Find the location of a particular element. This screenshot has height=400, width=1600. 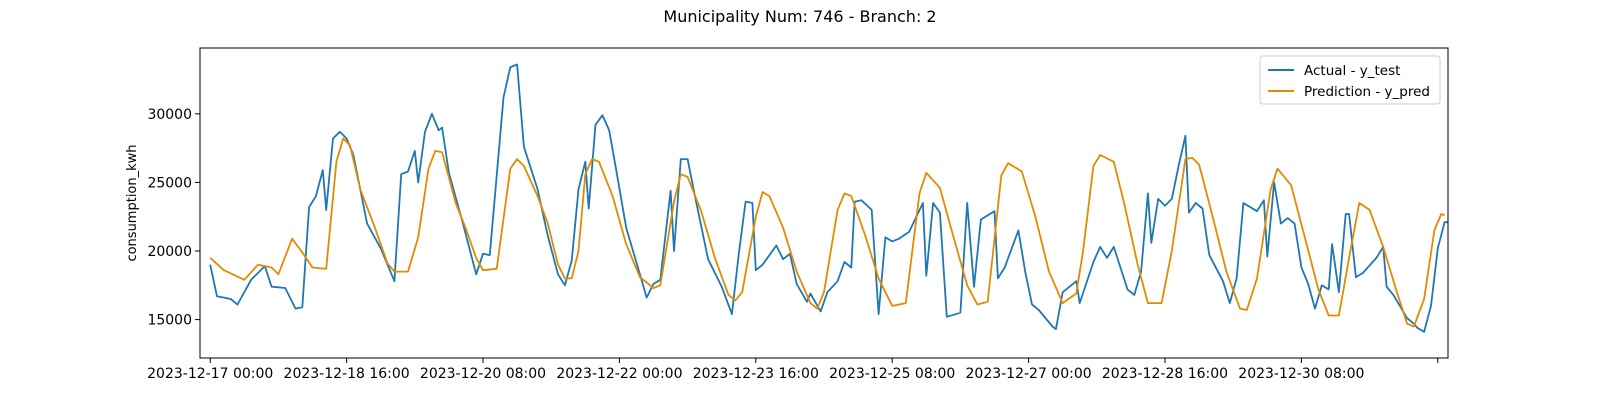

x-tick-label: 2023-12-20 08:00 is located at coordinates (483, 374).